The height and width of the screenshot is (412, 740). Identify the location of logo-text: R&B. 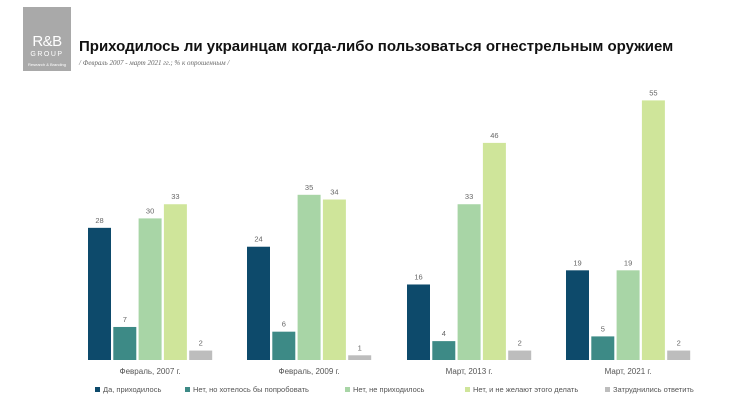
(47, 41).